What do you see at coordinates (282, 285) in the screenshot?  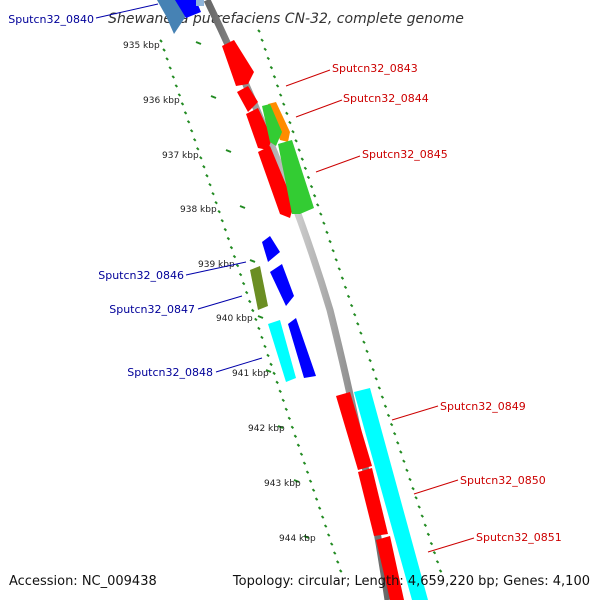 I see `gene-feature-sputcn32-0846-b` at bounding box center [282, 285].